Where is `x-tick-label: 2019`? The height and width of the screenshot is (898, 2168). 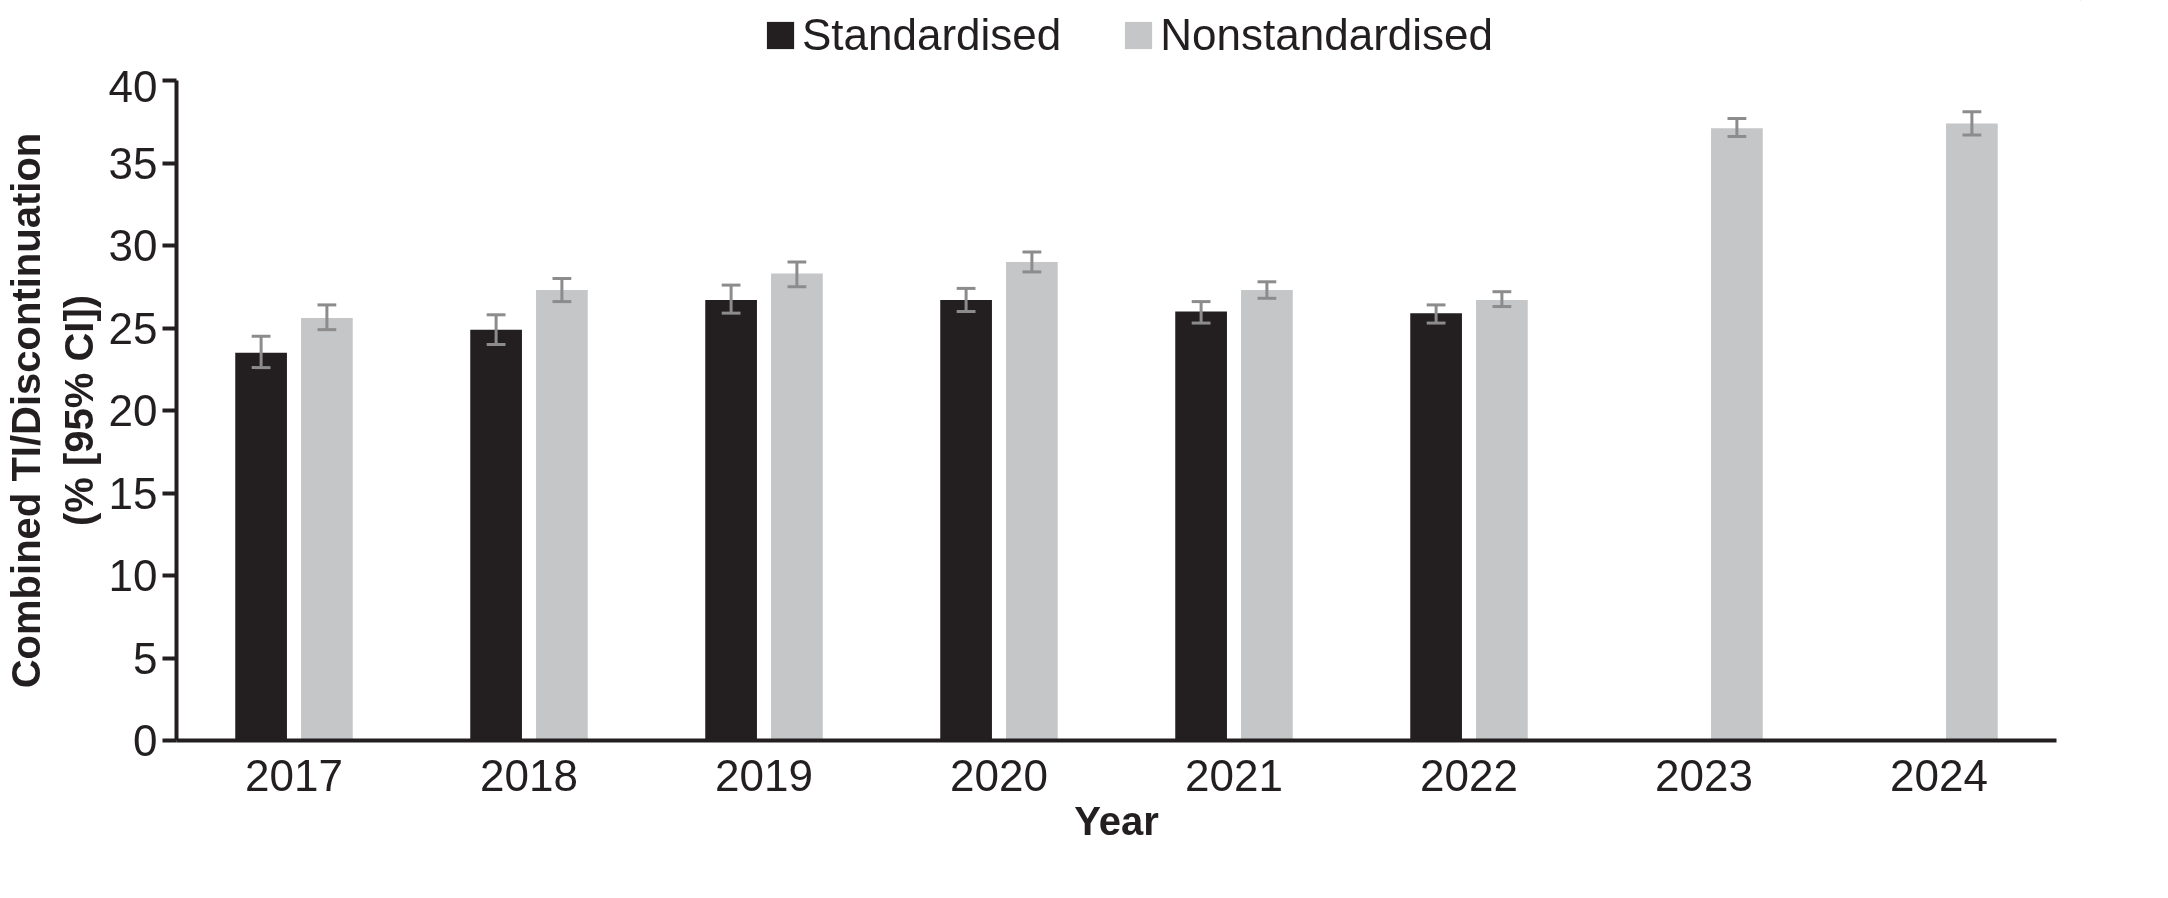
x-tick-label: 2019 is located at coordinates (764, 775).